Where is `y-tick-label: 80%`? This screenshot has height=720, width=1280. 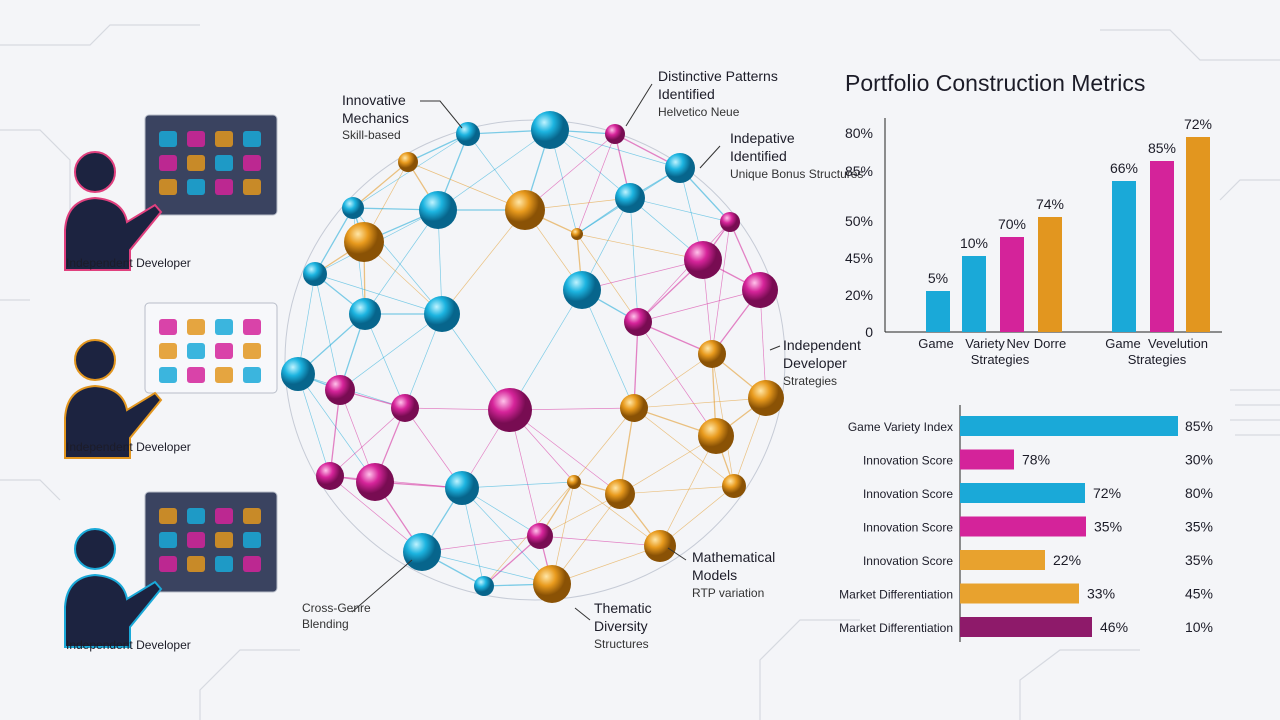
y-tick-label: 80% is located at coordinates (859, 133).